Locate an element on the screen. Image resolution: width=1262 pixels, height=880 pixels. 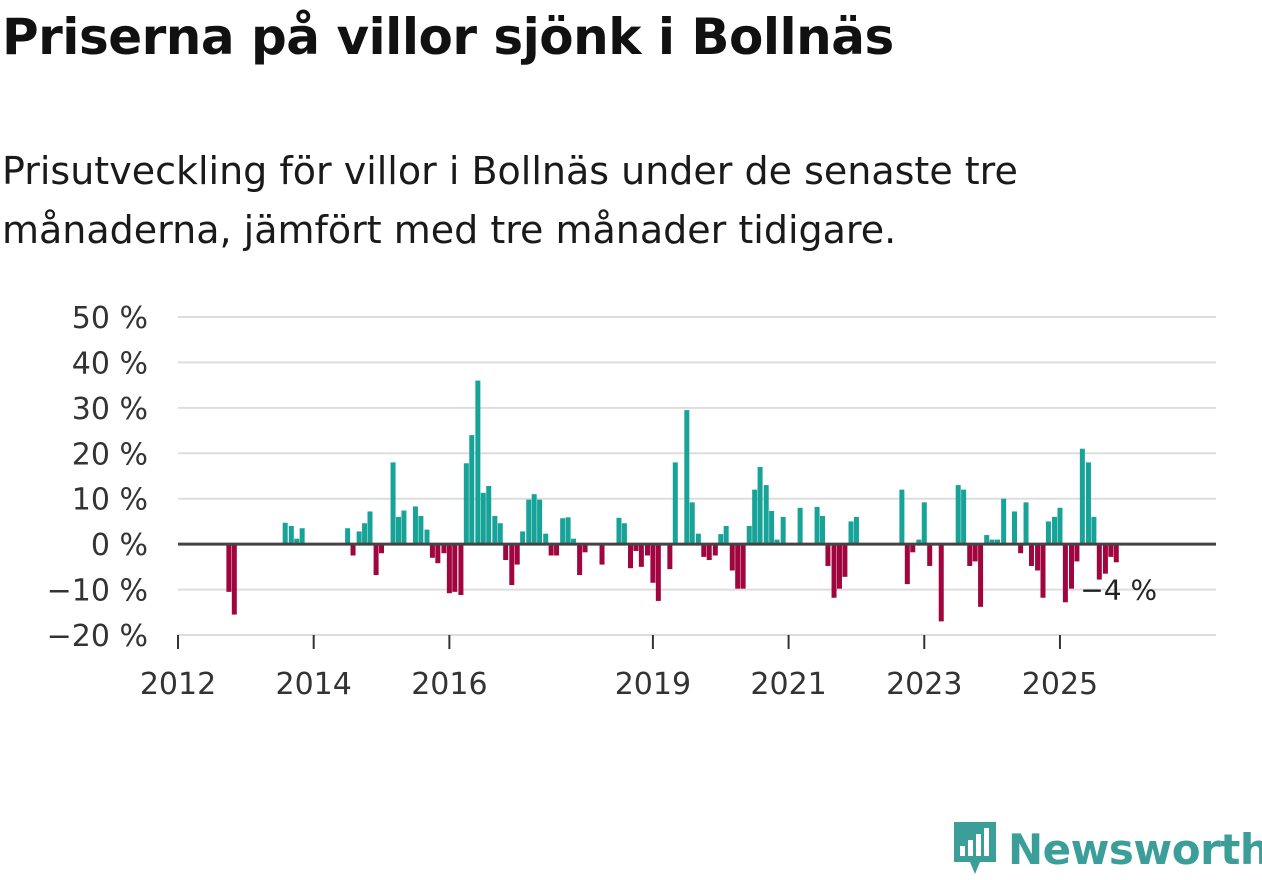
latest-value-label: −4 % is located at coordinates (1118, 590).